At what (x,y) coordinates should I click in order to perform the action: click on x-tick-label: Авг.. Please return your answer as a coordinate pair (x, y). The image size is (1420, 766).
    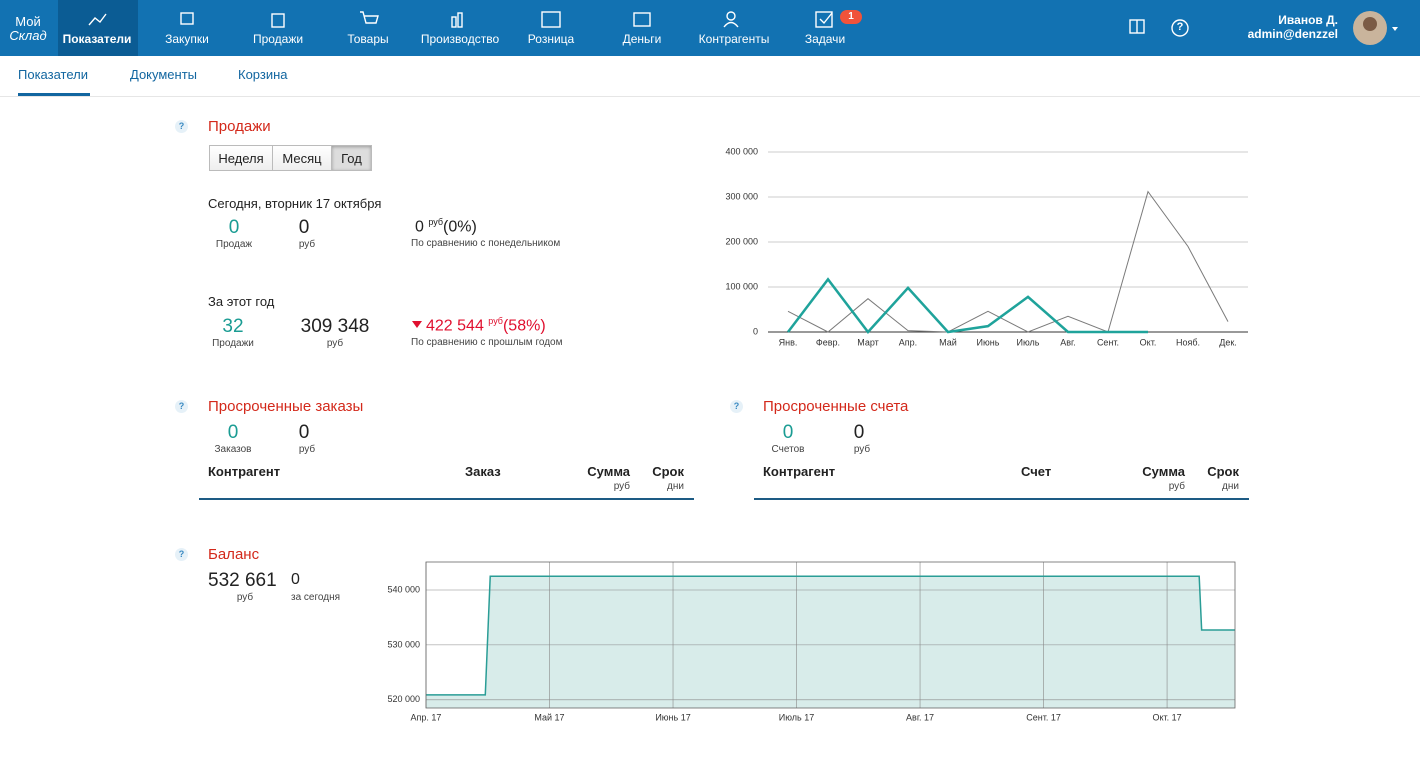
    Looking at the image, I should click on (1067, 342).